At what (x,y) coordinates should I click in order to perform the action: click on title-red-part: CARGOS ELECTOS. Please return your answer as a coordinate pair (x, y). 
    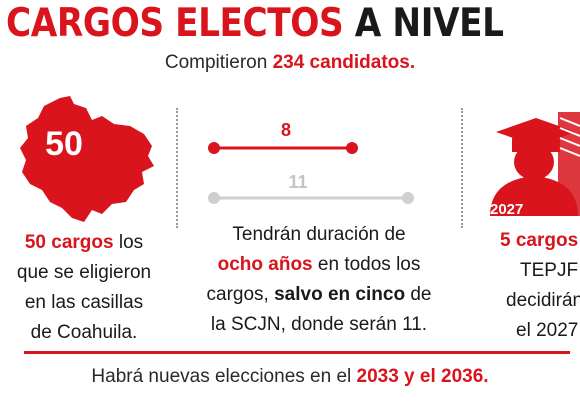
    Looking at the image, I should click on (175, 23).